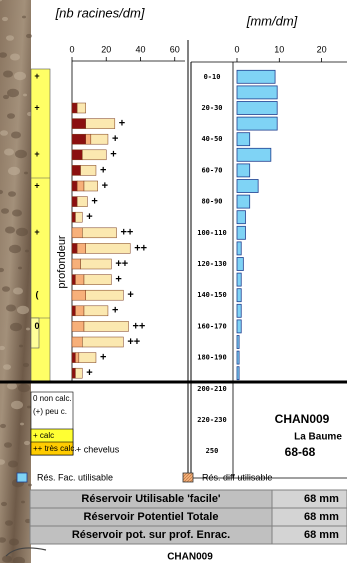 This screenshot has width=347, height=563. Describe the element at coordinates (211, 170) in the screenshot. I see `depth-label: 60-70` at that location.